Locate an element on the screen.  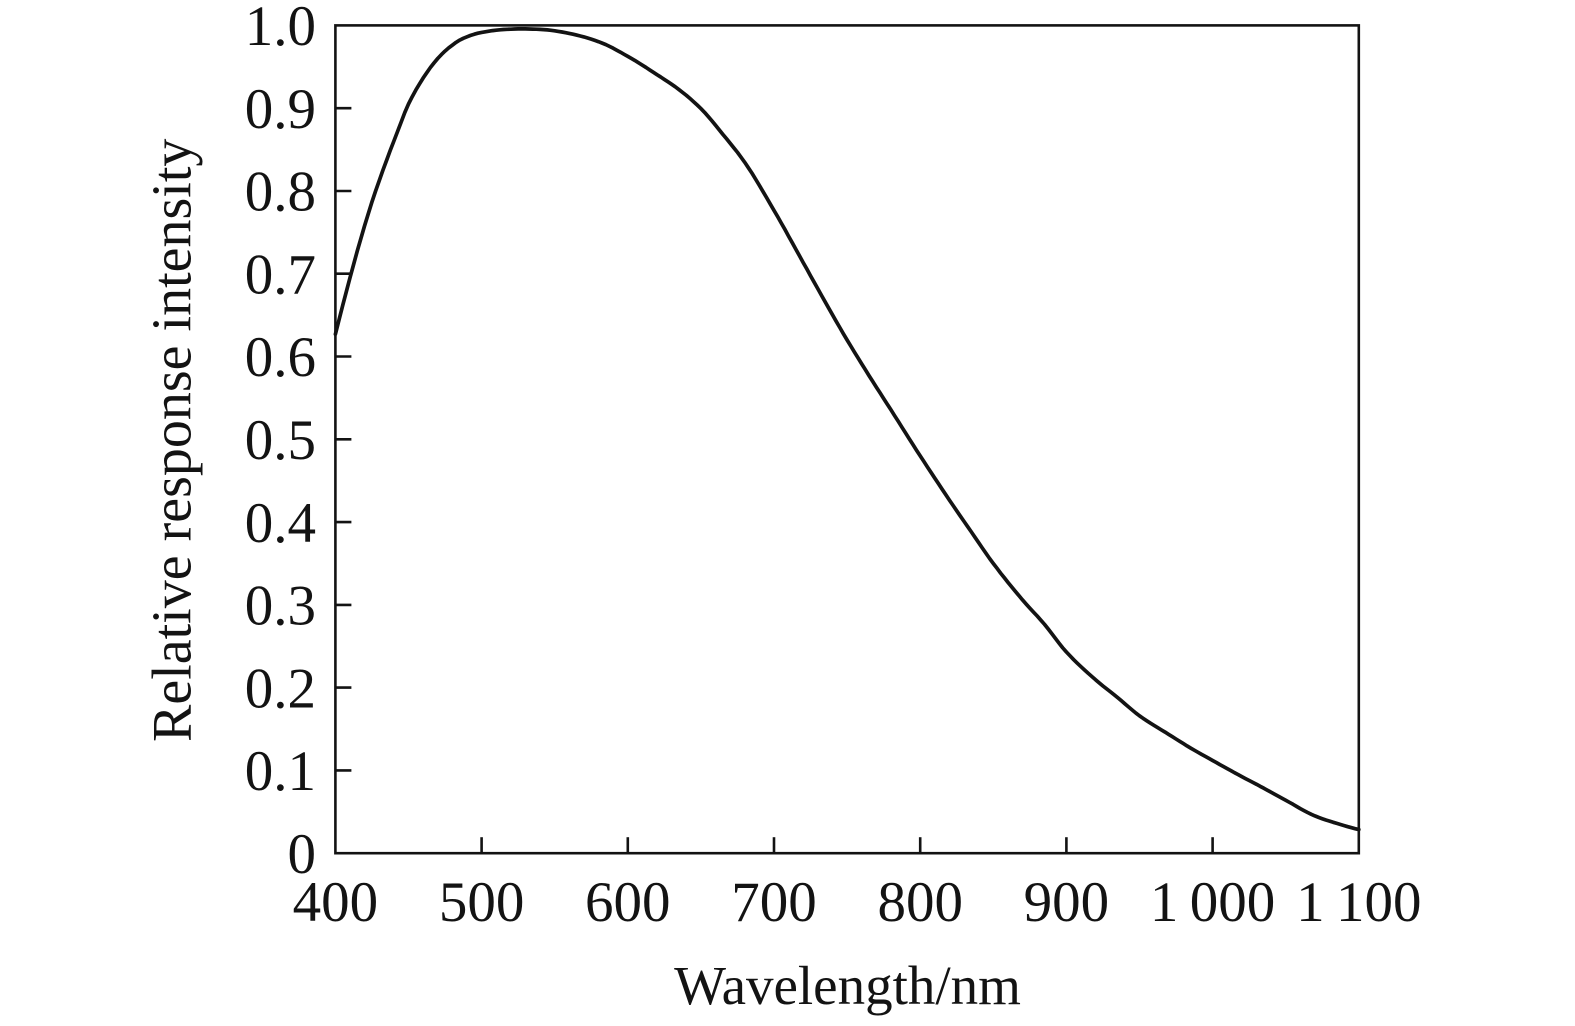
svg-text: 500 is located at coordinates (482, 902).